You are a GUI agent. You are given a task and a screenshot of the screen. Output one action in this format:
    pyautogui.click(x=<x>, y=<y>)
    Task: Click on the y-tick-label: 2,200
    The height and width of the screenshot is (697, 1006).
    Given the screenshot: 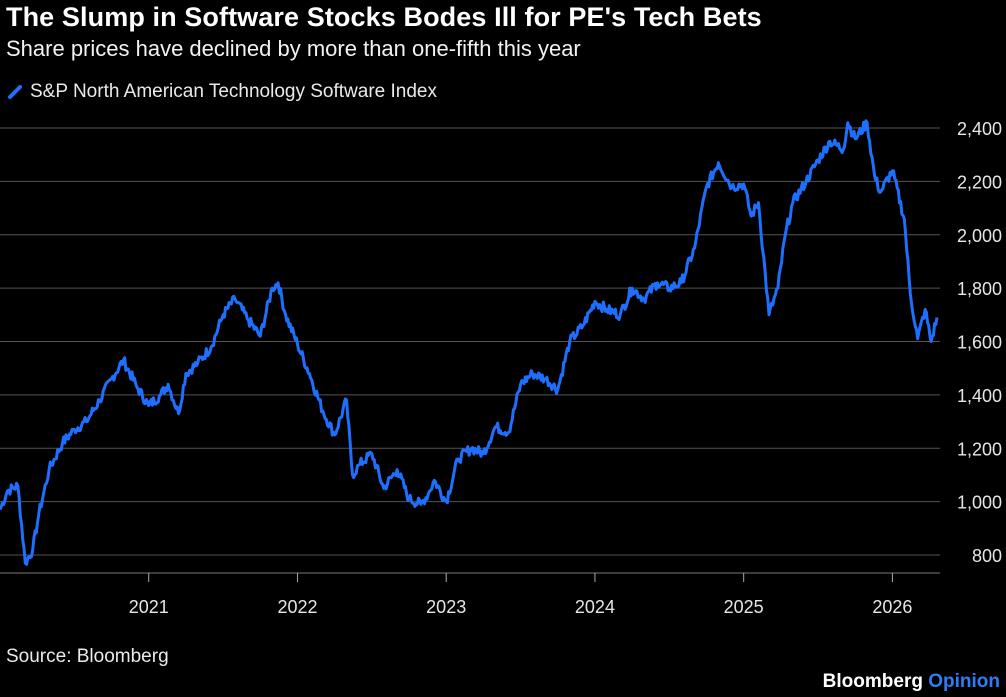 What is the action you would take?
    pyautogui.click(x=979, y=182)
    